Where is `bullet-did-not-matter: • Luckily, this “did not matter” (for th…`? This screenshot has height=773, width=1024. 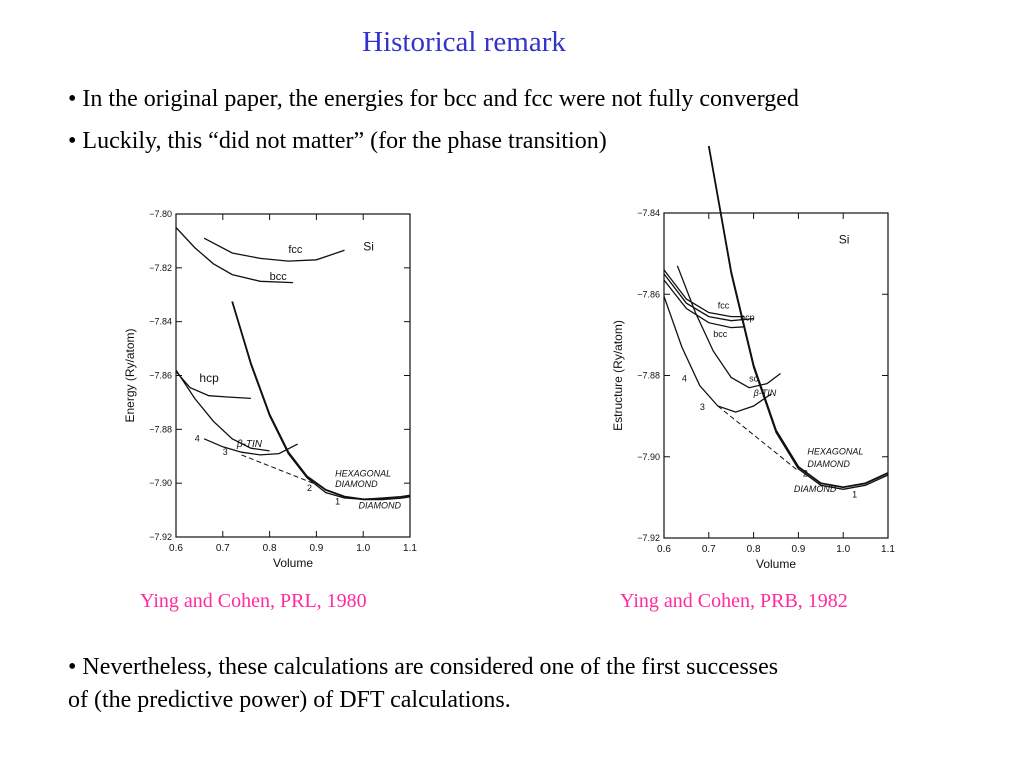 bullet-did-not-matter: • Luckily, this “did not matter” (for th… is located at coordinates (337, 141).